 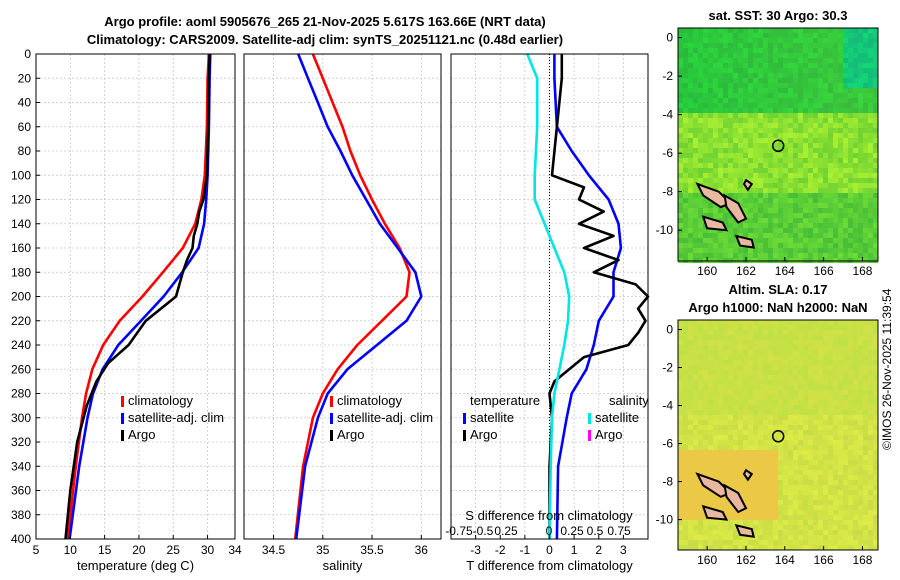 I want to click on ytick-label-12: 240, so click(x=21, y=345).